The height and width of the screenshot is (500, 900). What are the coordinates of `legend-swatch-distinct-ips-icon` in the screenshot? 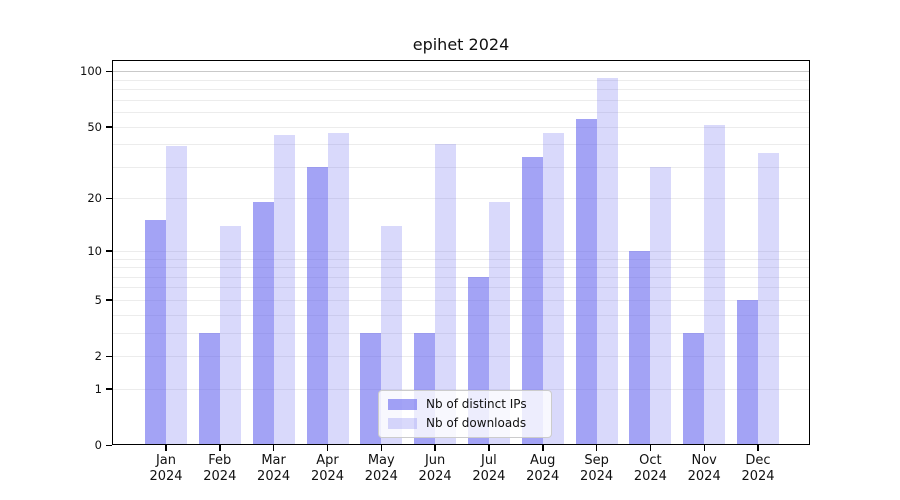 It's located at (402, 404).